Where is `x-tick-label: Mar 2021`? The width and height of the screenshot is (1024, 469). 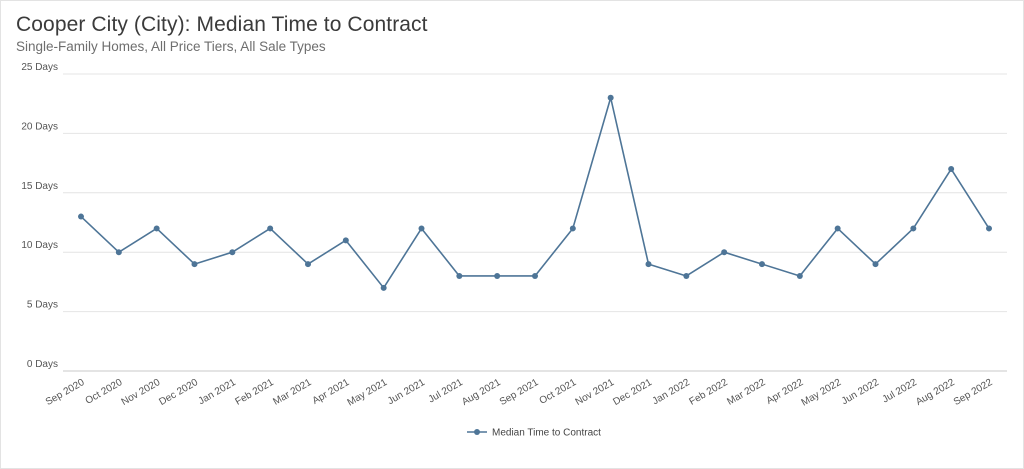 x-tick-label: Mar 2021 is located at coordinates (292, 392).